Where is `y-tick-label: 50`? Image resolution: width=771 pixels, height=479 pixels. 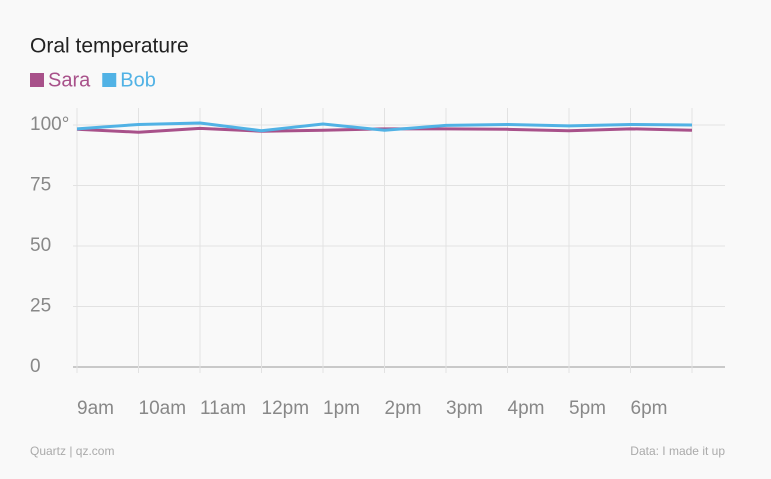 y-tick-label: 50 is located at coordinates (40, 245).